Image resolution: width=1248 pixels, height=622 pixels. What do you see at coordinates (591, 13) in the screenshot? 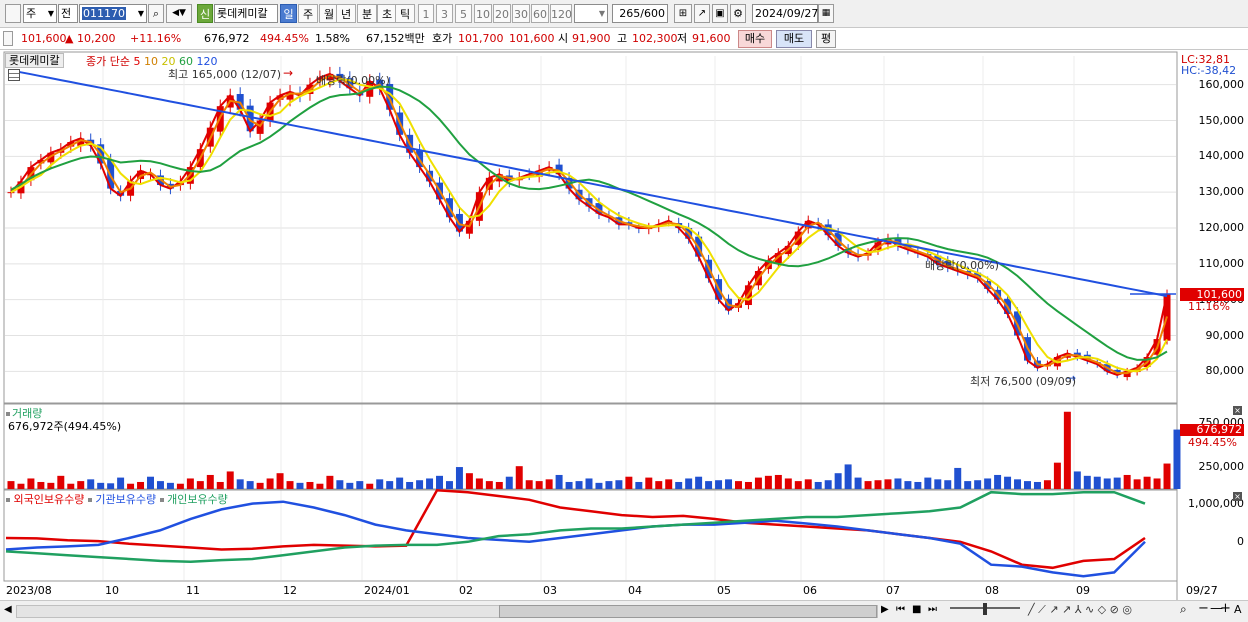
I see `custom-interval-select: ▼` at bounding box center [591, 13].